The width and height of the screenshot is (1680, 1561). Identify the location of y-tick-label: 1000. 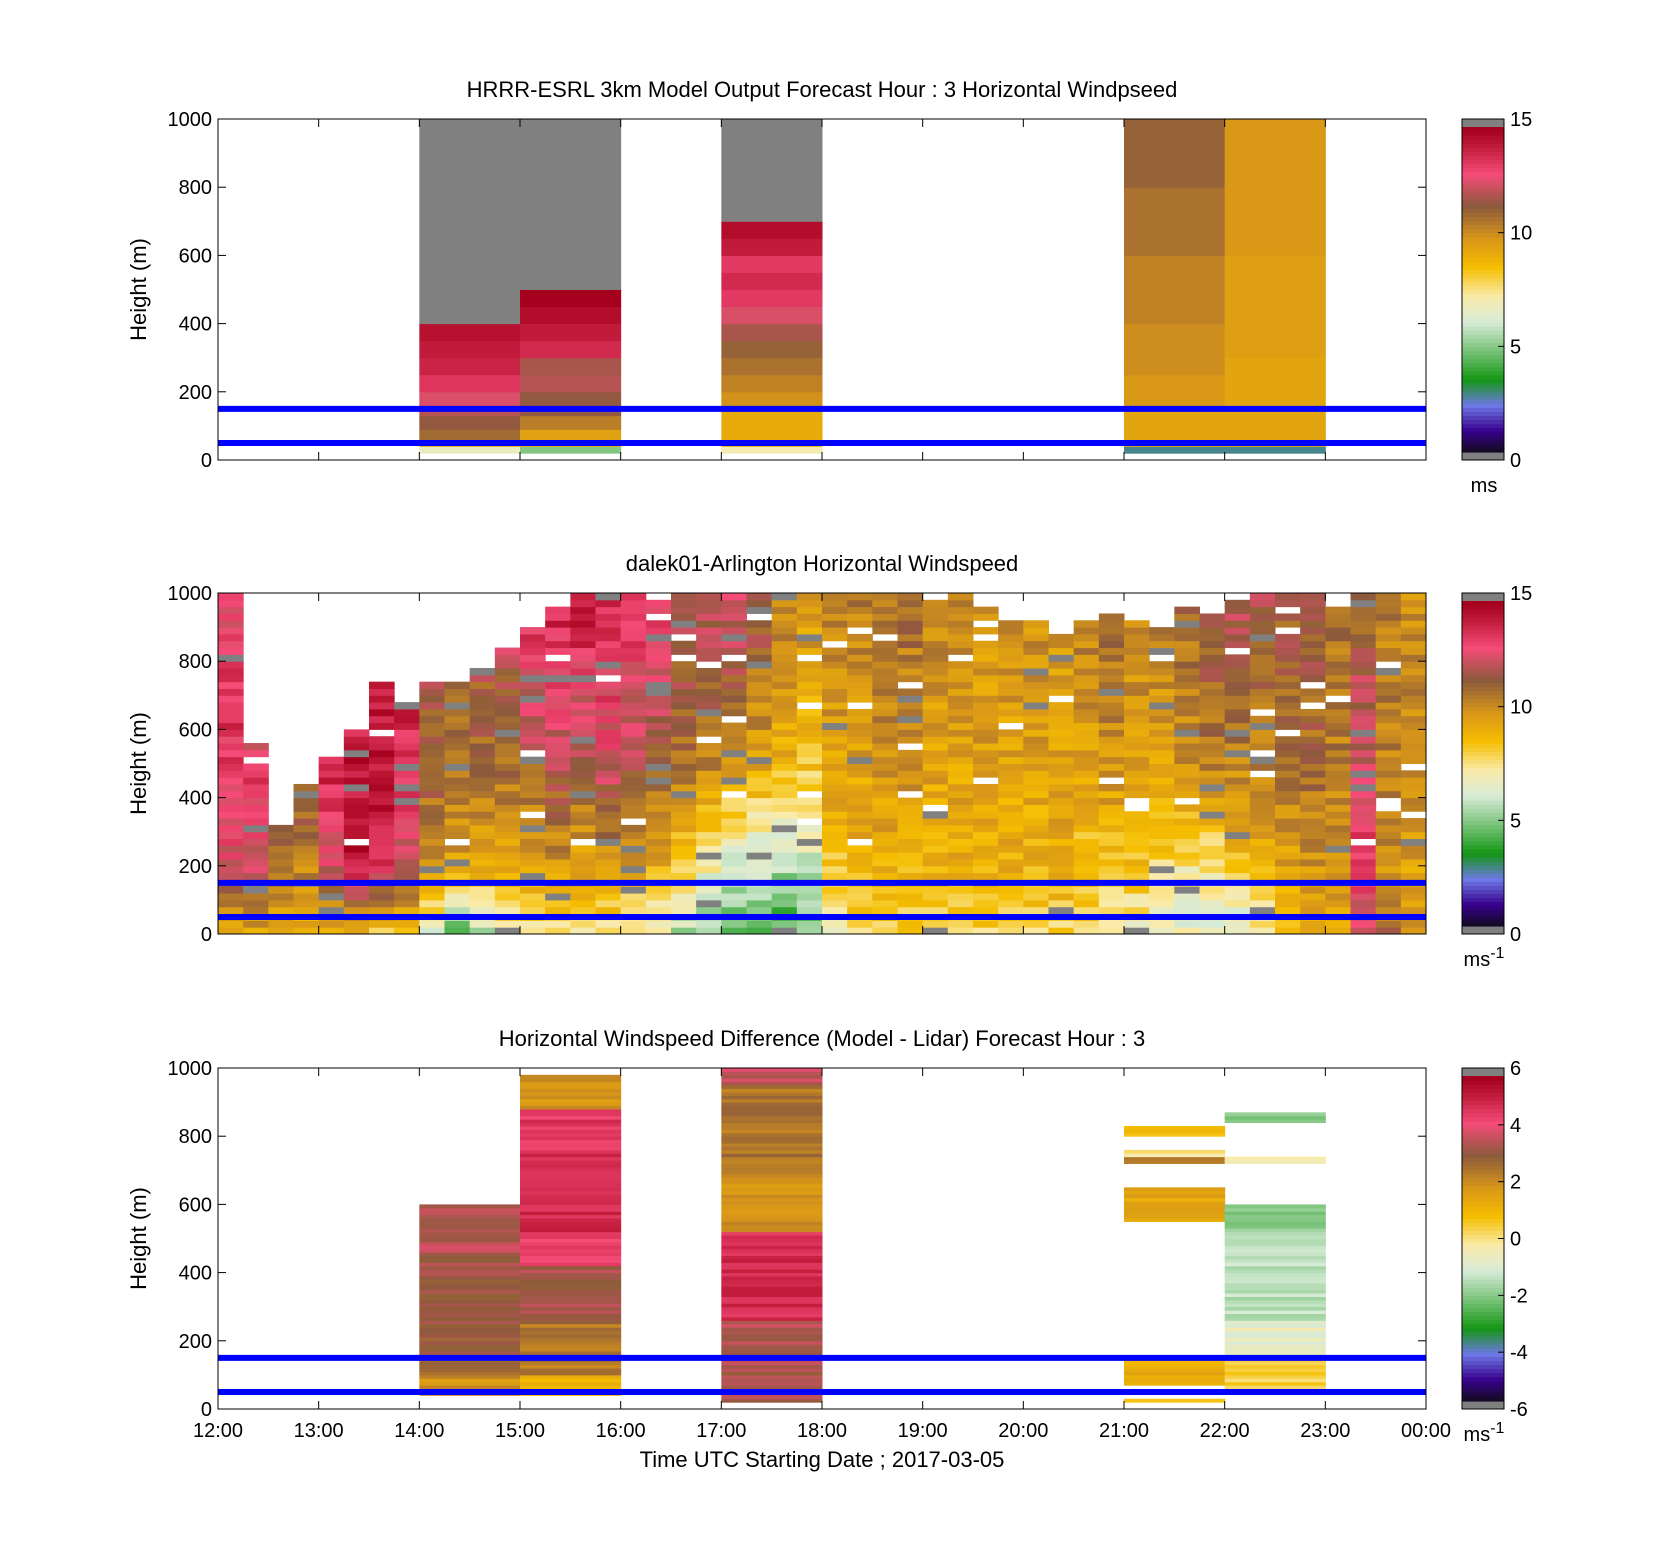
(190, 120).